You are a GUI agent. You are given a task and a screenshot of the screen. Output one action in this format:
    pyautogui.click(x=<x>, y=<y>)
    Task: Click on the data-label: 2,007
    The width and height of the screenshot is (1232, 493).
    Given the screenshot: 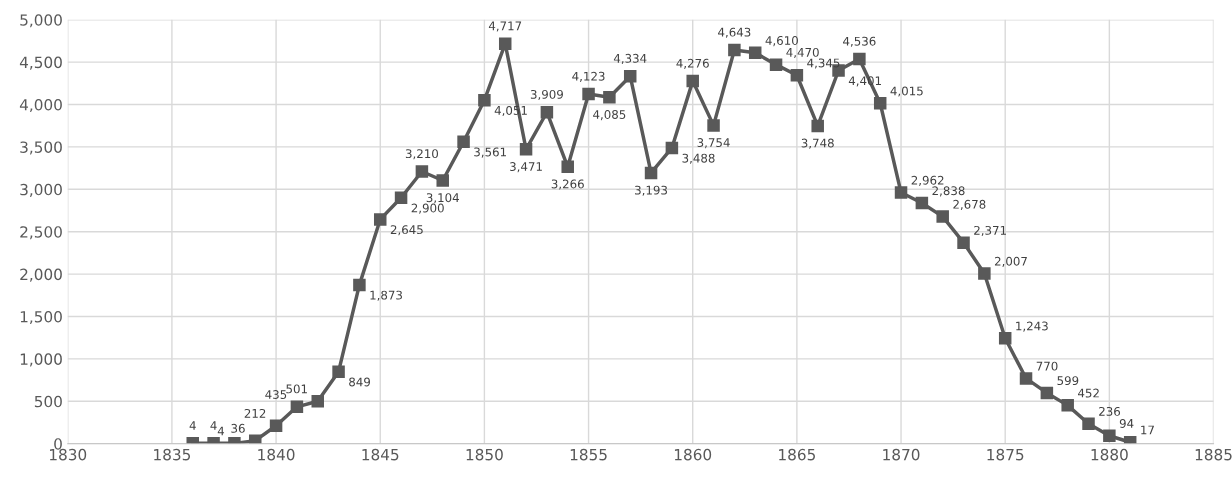 What is the action you would take?
    pyautogui.click(x=1010, y=261)
    